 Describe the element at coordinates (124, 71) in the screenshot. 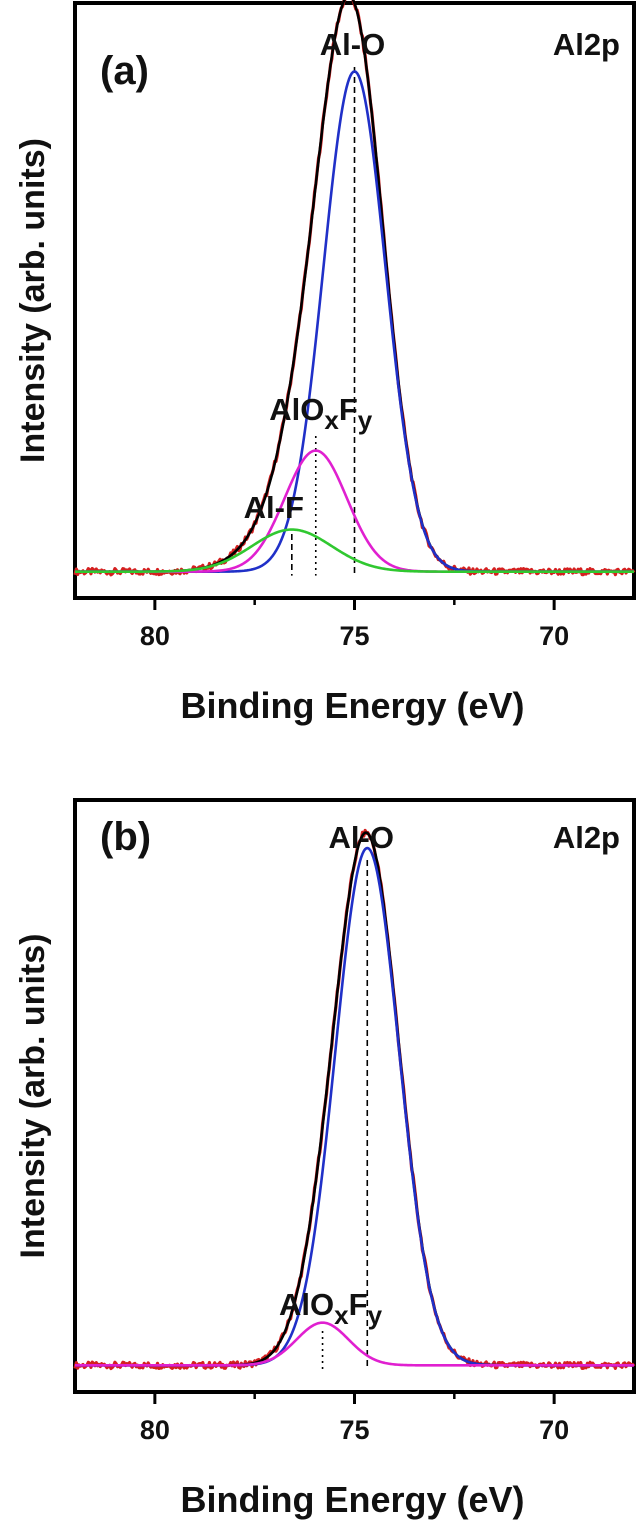

I see `panel-label: (a)` at that location.